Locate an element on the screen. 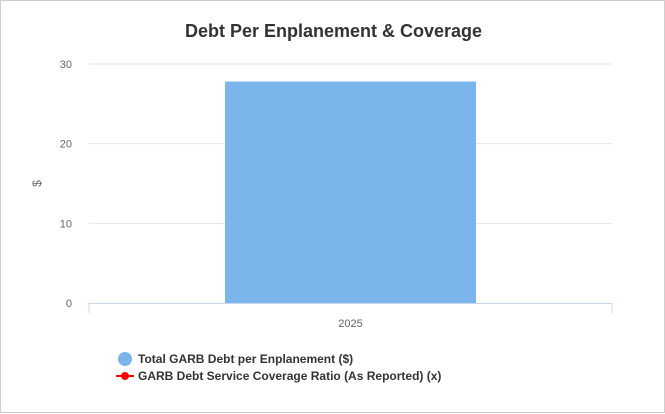  y-tick-label: 20 is located at coordinates (66, 145).